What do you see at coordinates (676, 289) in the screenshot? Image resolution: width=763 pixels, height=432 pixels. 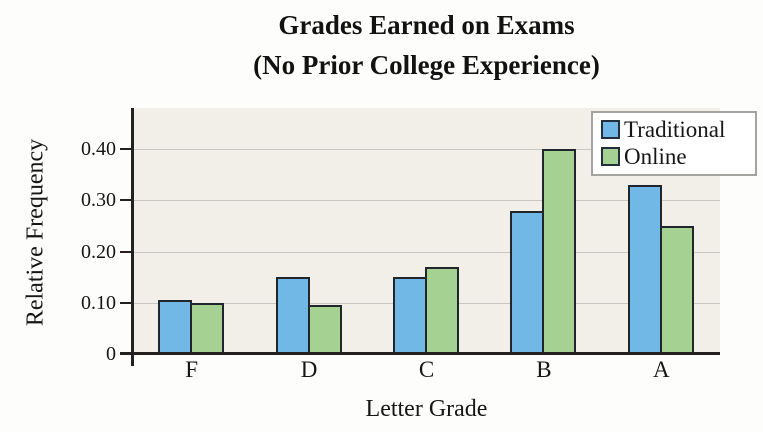 I see `bar-online-A` at bounding box center [676, 289].